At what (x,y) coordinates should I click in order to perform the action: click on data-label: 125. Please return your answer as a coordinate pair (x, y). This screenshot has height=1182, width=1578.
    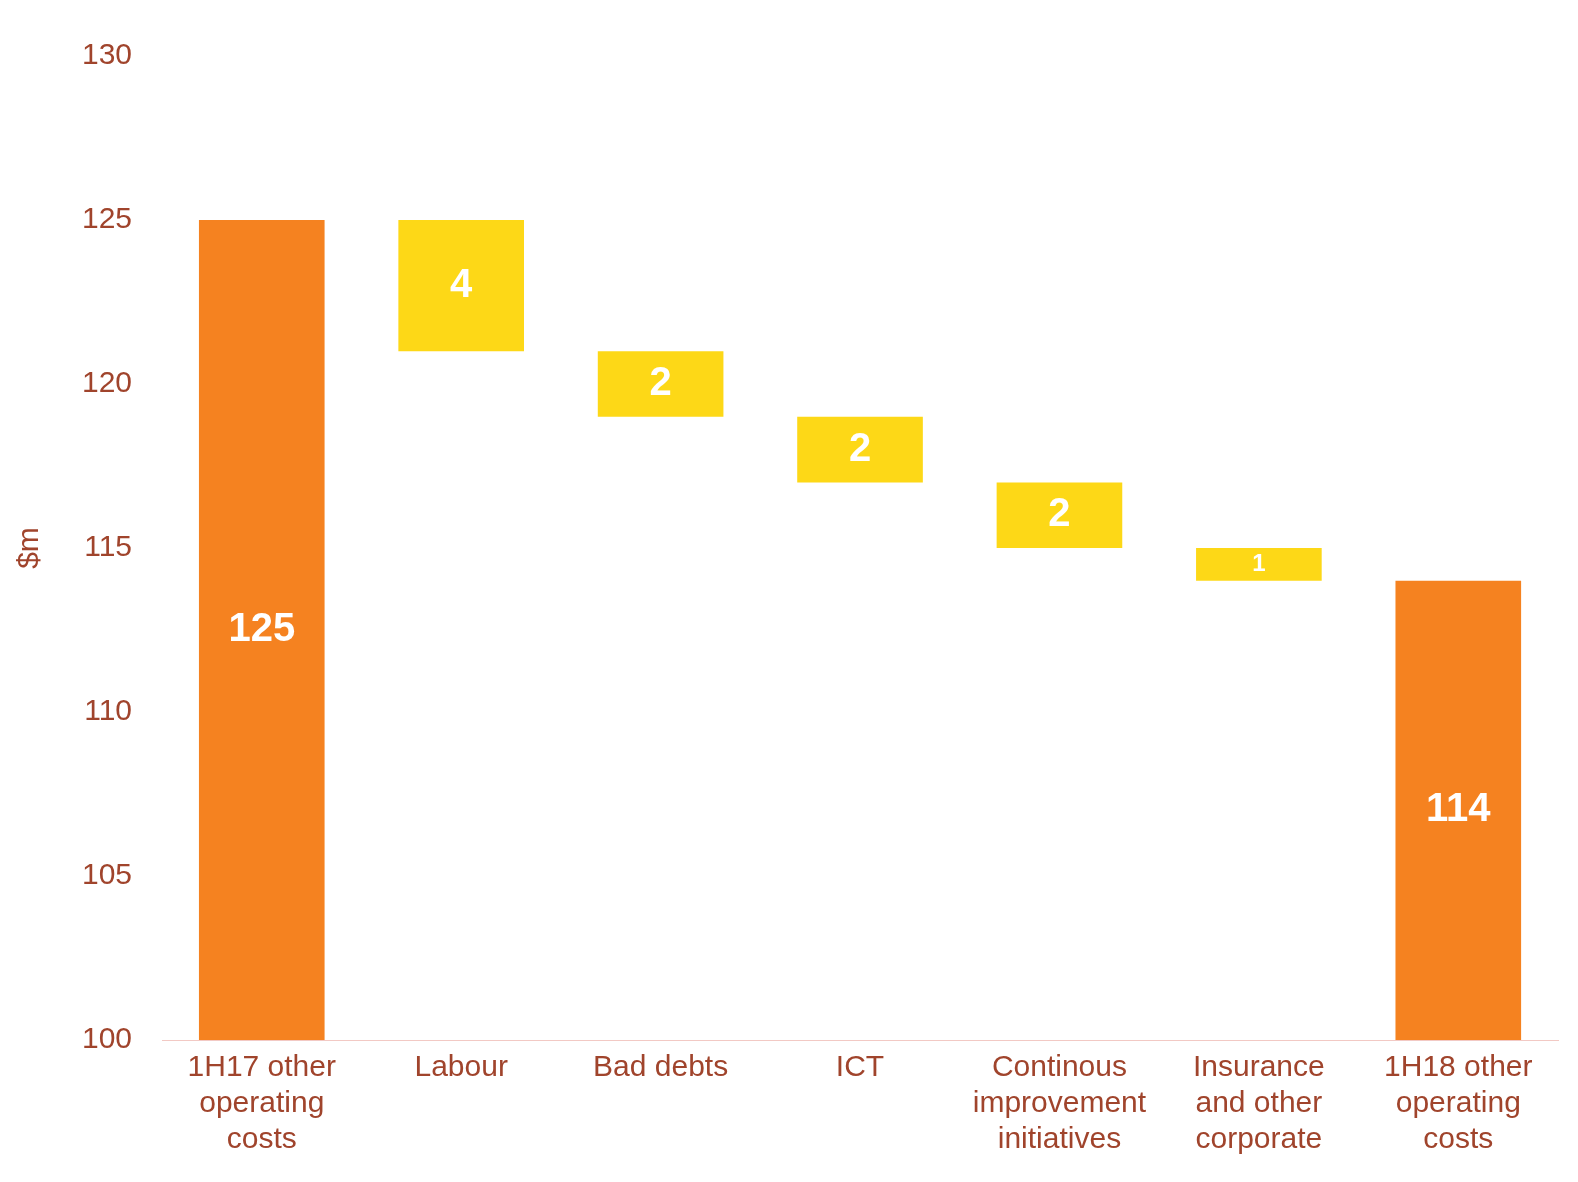
    Looking at the image, I should click on (262, 627).